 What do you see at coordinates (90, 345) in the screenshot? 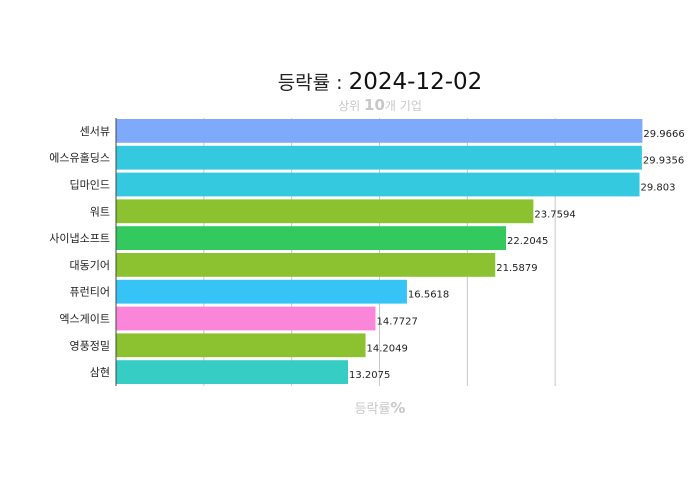
I see `category-label: 영풍정밀` at bounding box center [90, 345].